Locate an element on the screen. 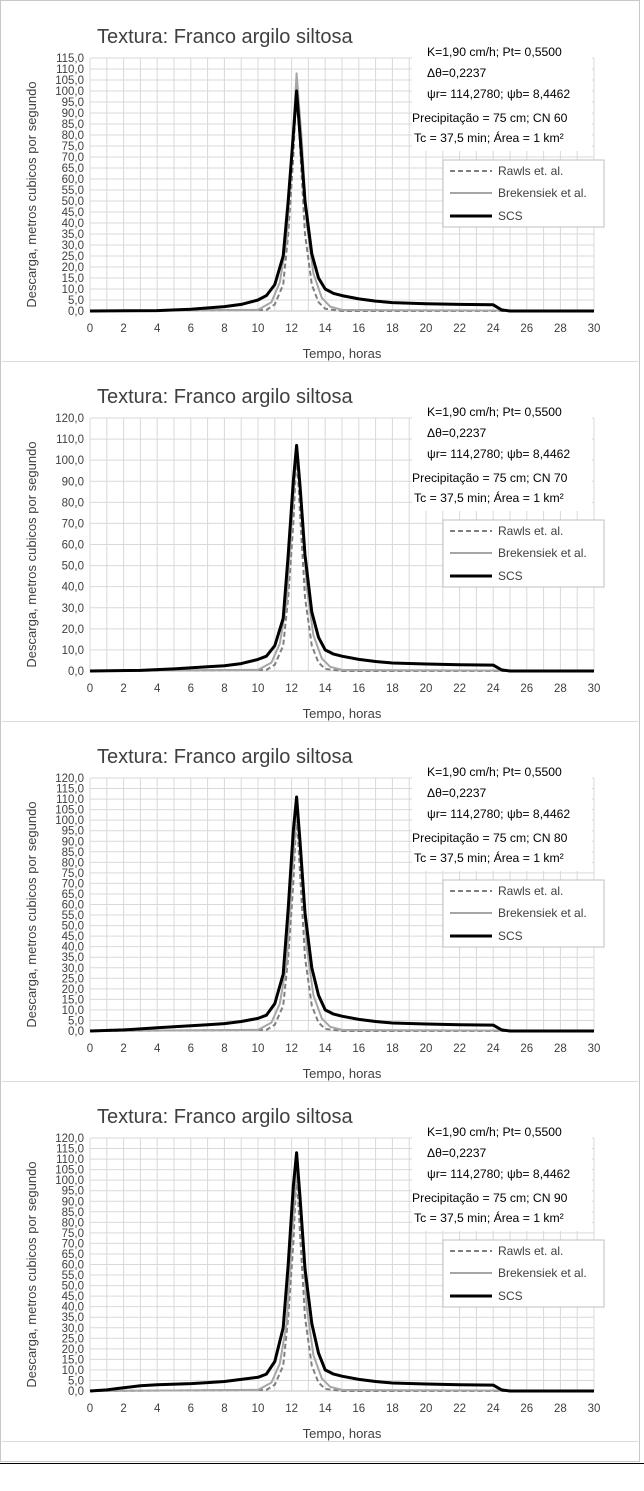 The width and height of the screenshot is (644, 1491). x-tick-label: 6 is located at coordinates (191, 1049).